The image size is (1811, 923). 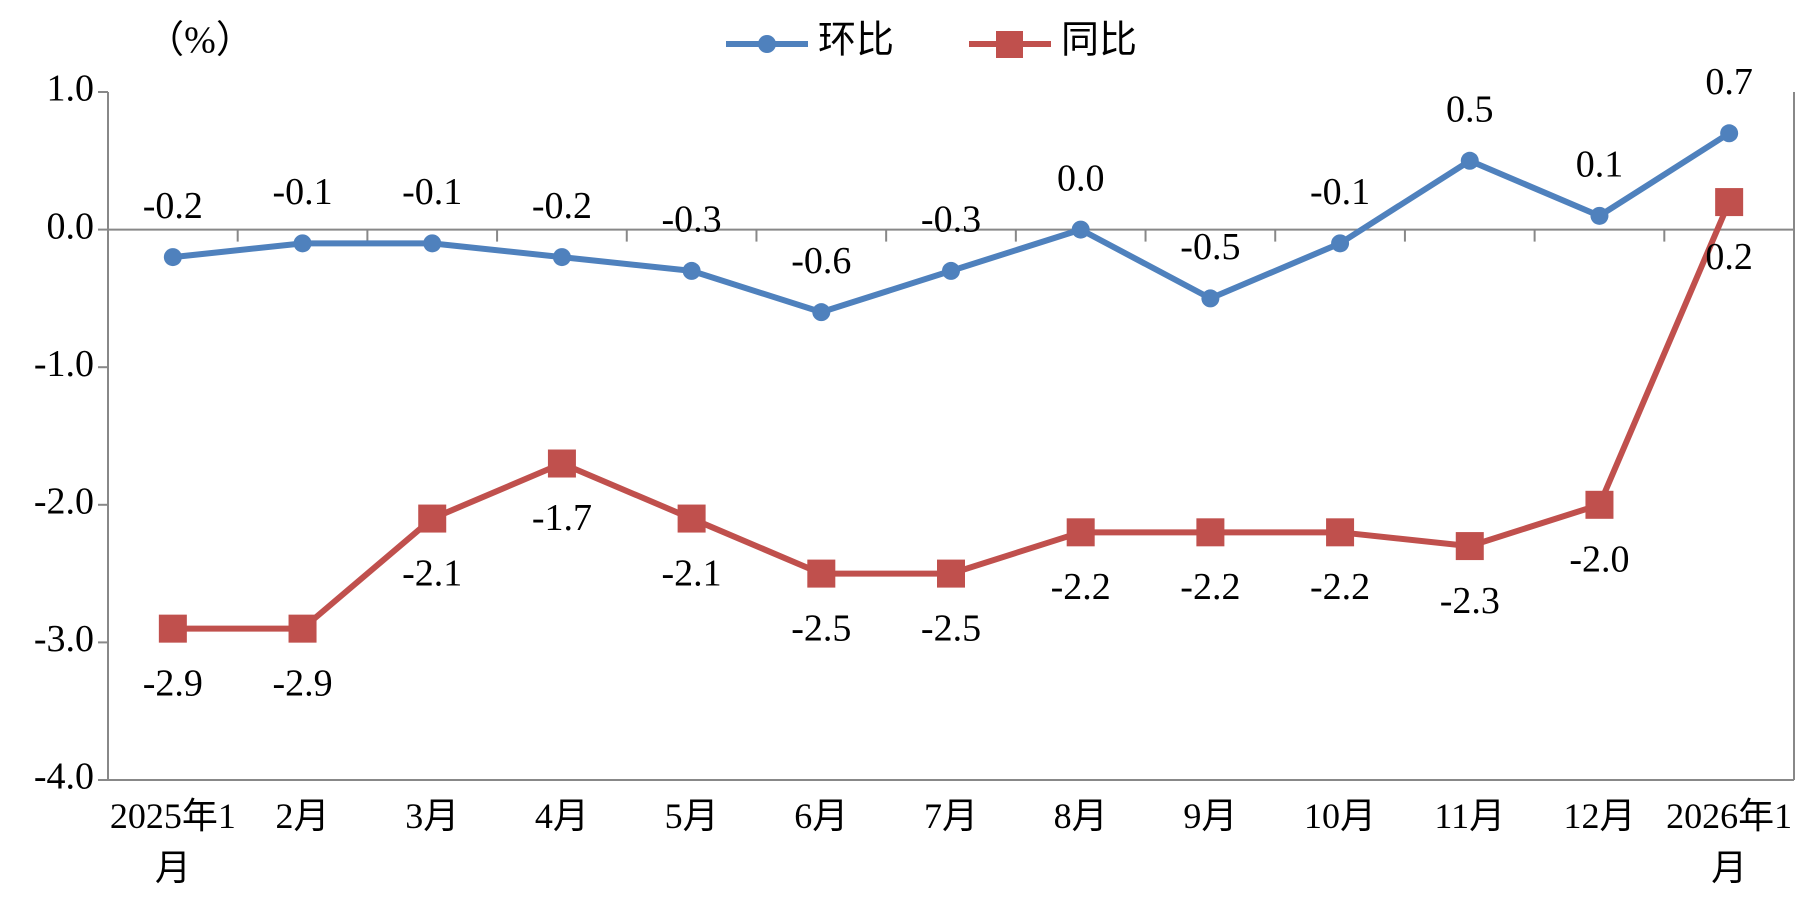 What do you see at coordinates (302, 816) in the screenshot?
I see `x-tick-label: 2月` at bounding box center [302, 816].